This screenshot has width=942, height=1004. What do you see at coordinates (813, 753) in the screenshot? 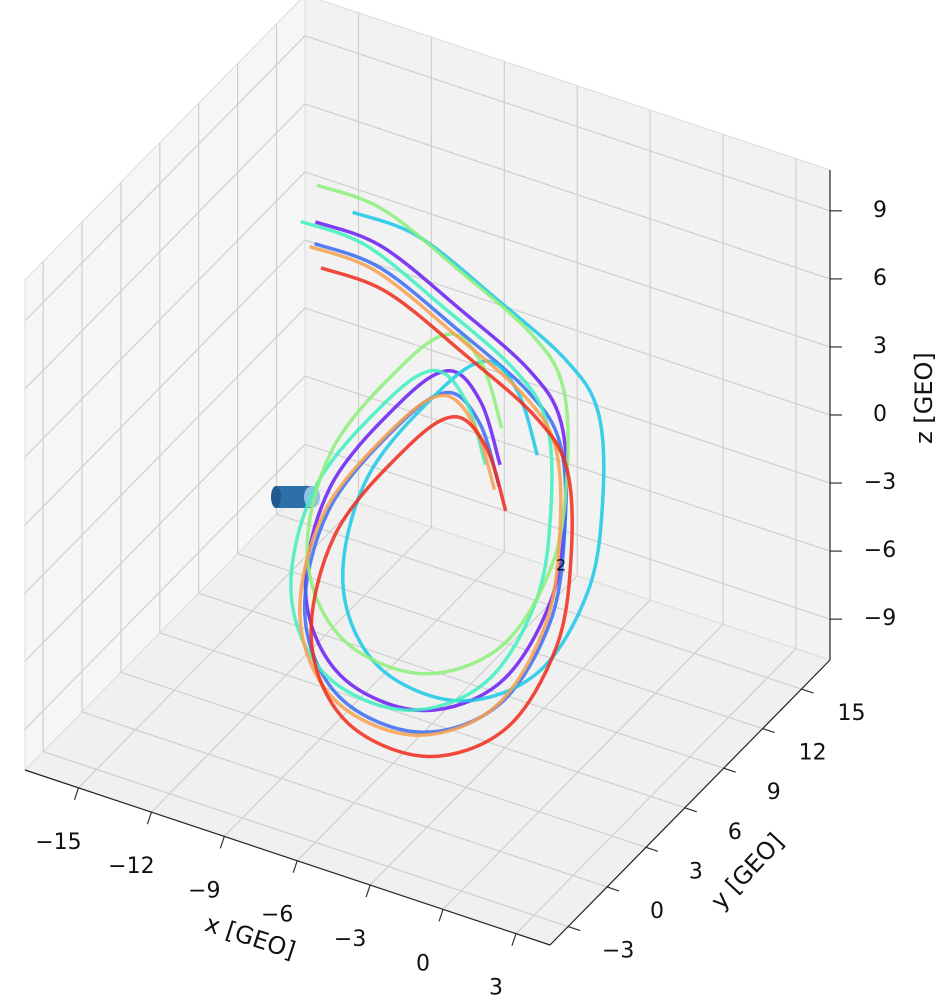
I see `y-tick-label: 12` at bounding box center [813, 753].